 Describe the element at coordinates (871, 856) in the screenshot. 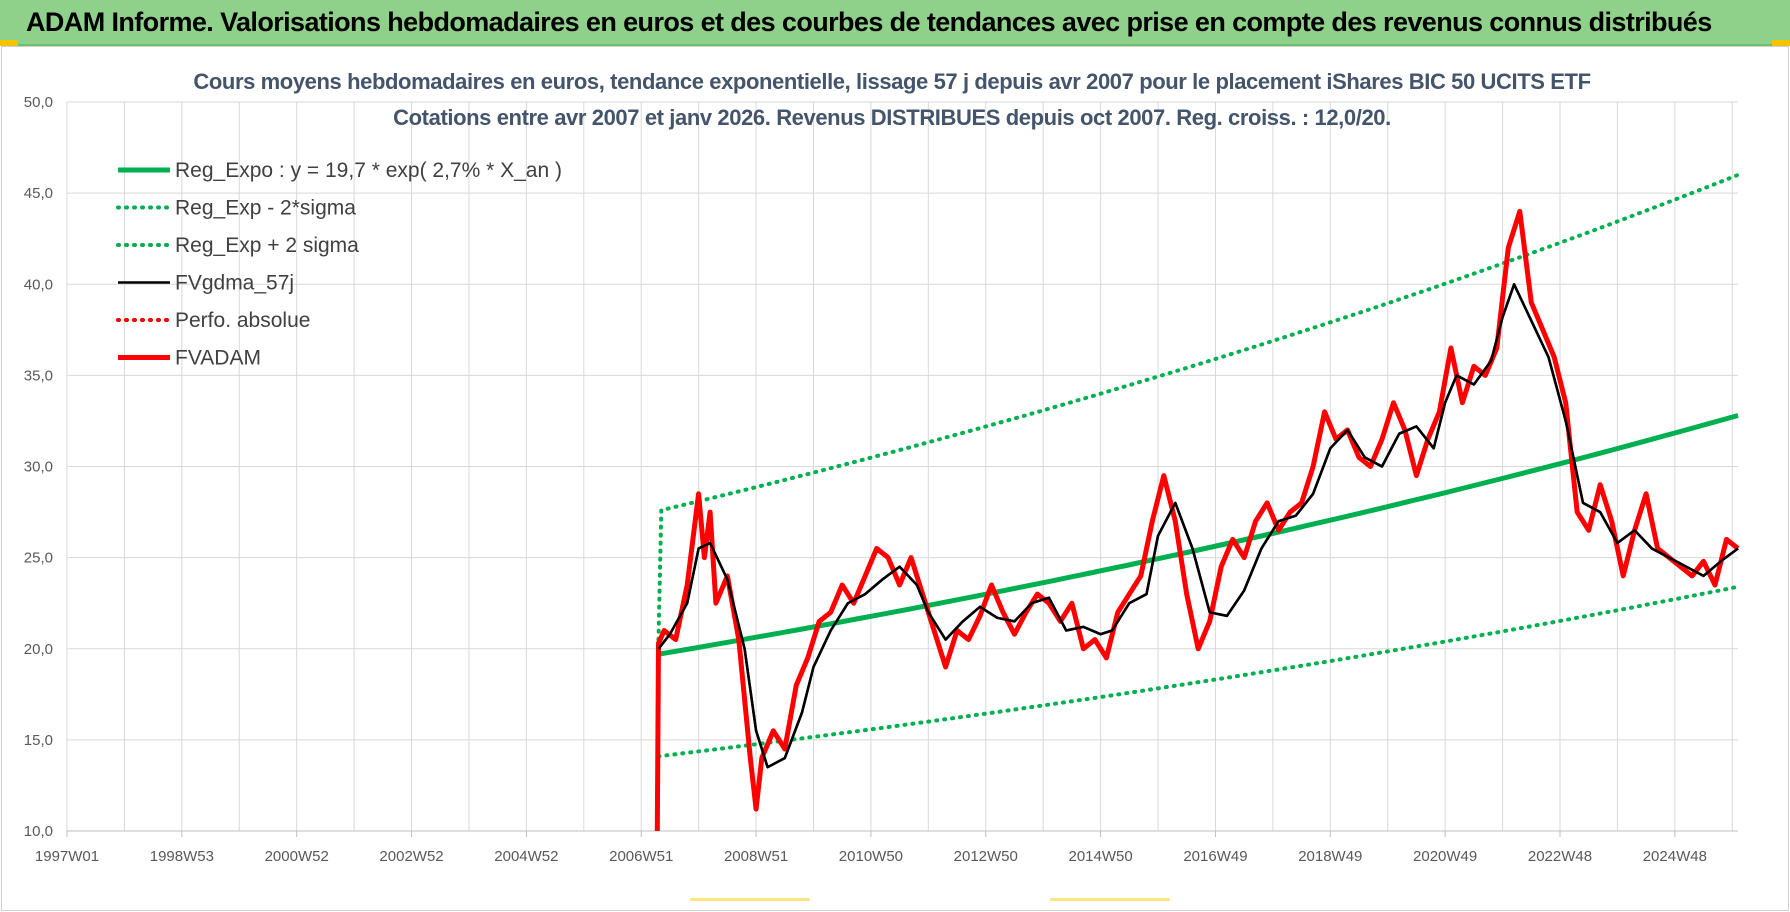

I see `x-tick-label: 2010W50` at that location.